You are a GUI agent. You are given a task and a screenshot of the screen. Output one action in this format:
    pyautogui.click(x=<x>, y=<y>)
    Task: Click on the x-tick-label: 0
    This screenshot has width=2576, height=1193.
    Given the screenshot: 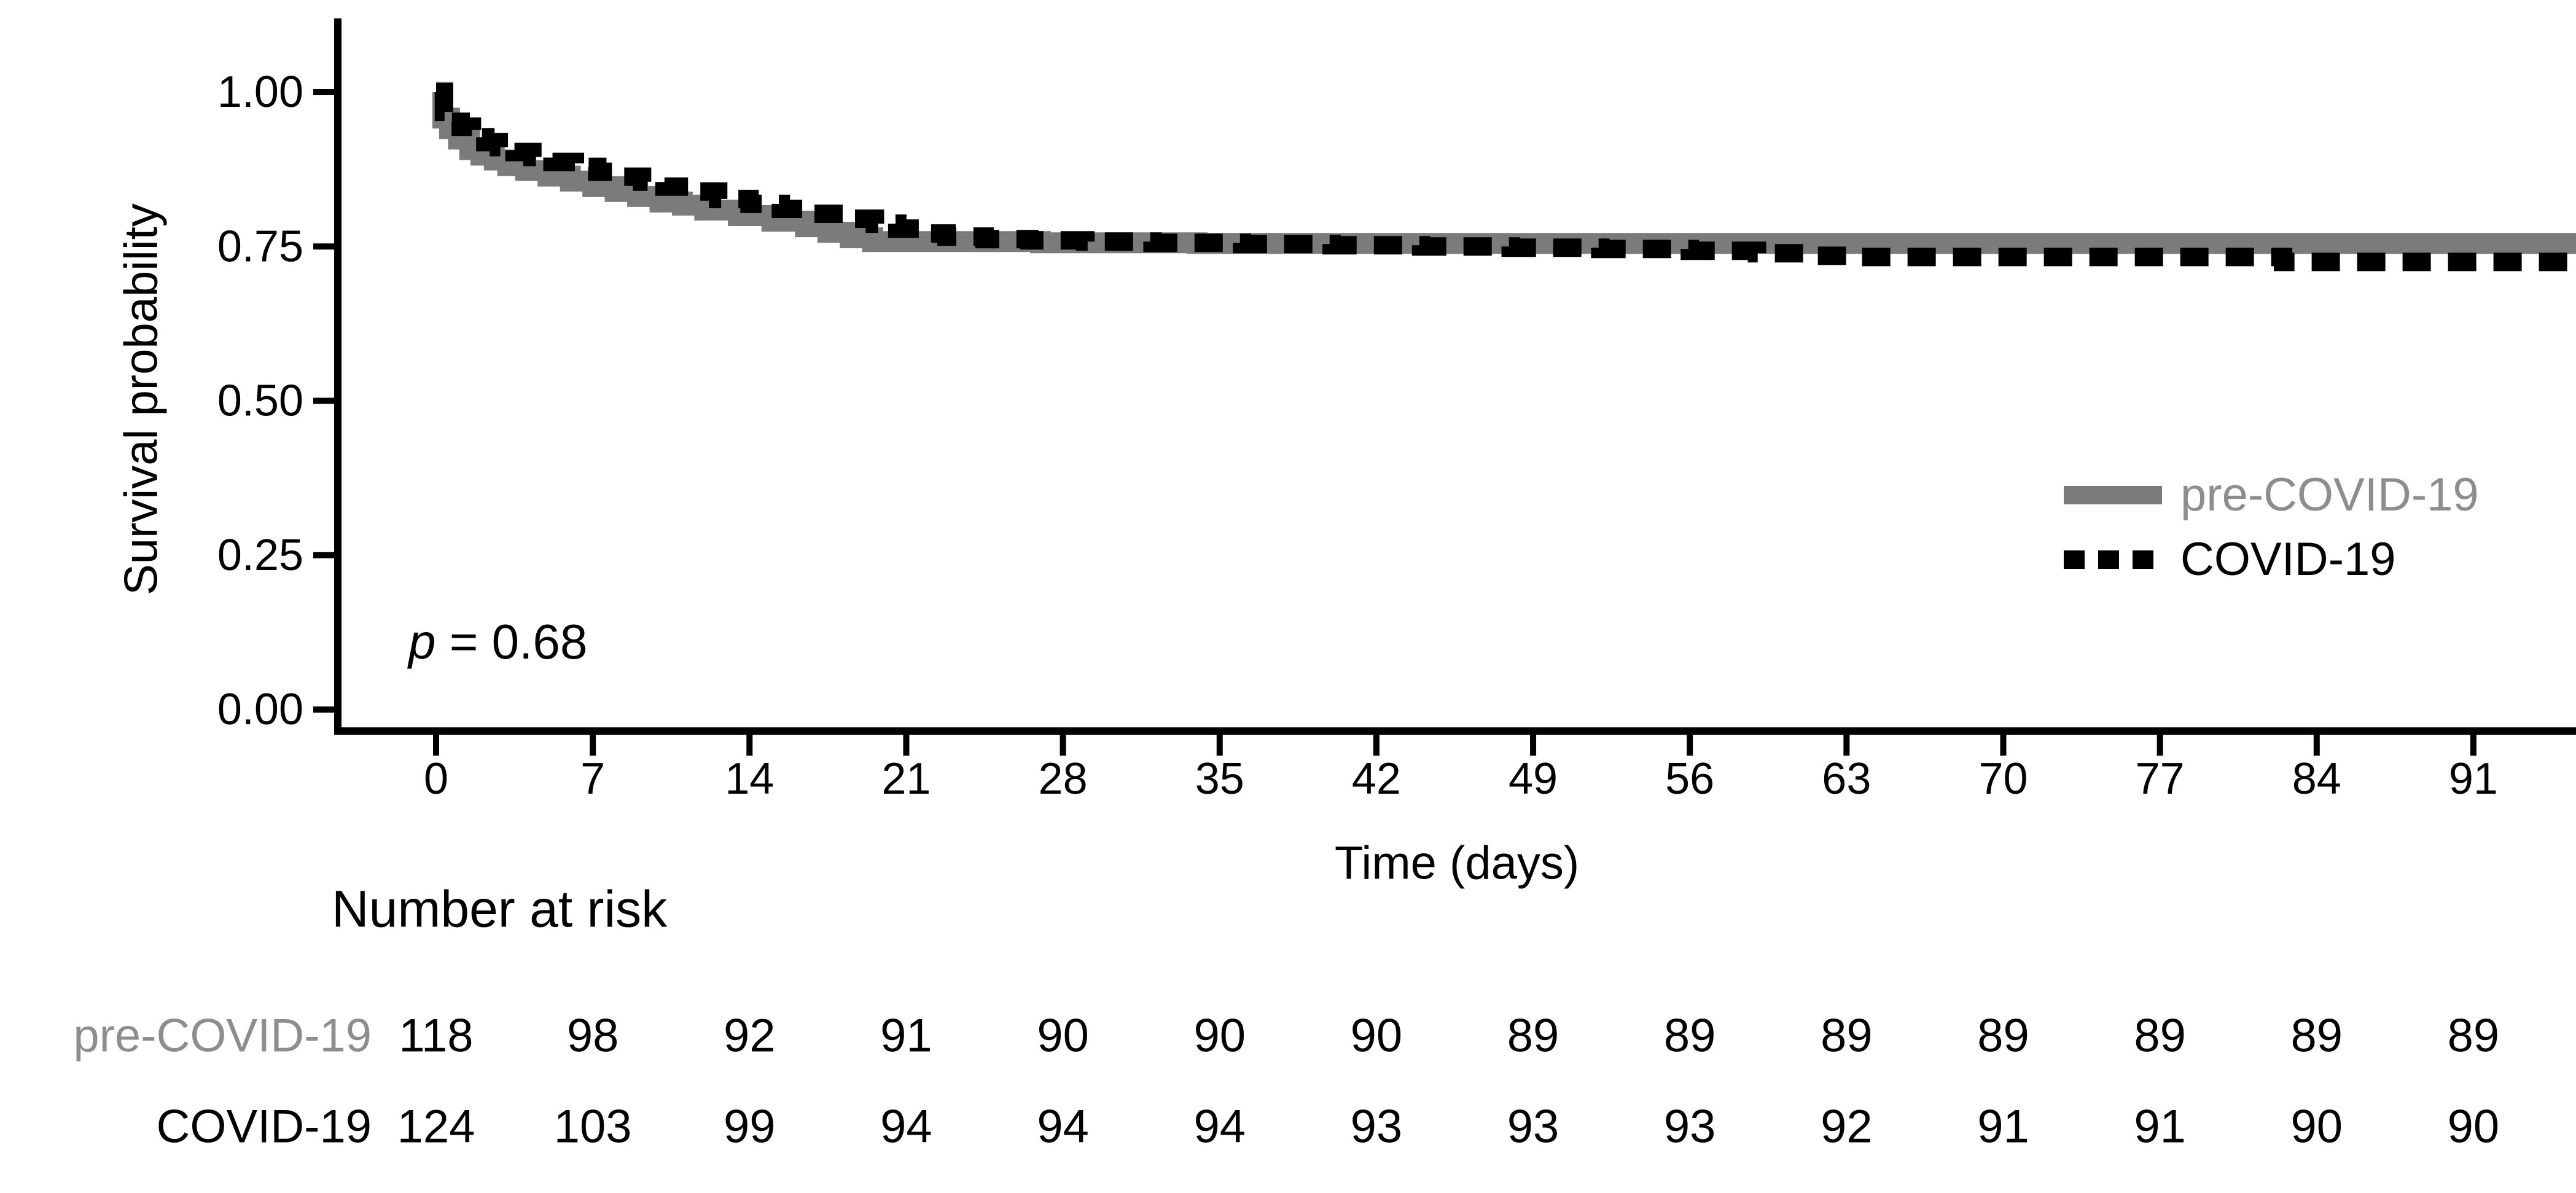 What is the action you would take?
    pyautogui.click(x=436, y=779)
    